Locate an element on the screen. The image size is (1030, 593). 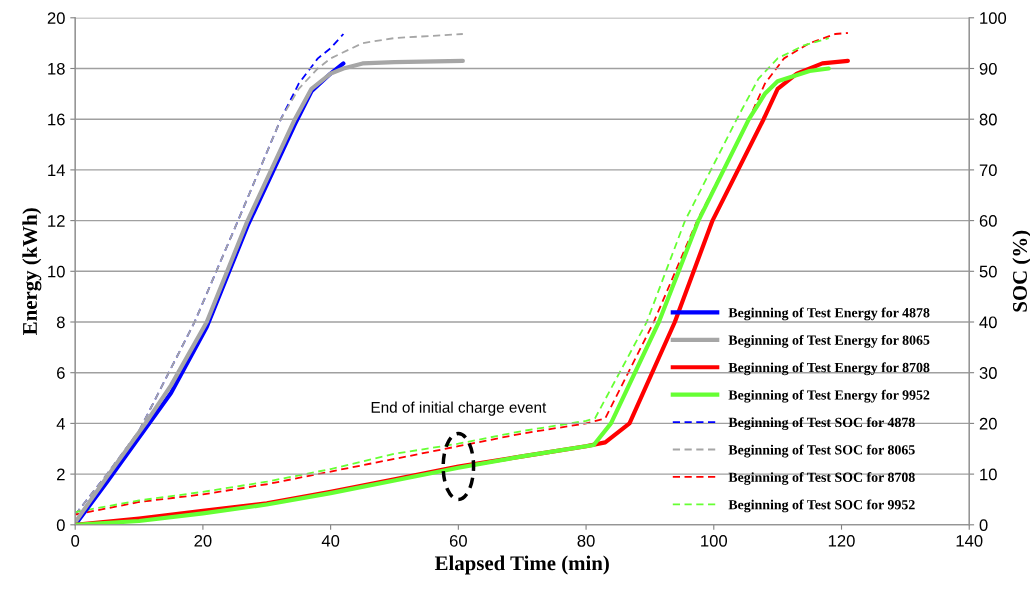
y-tick-label: 12 is located at coordinates (56, 221).